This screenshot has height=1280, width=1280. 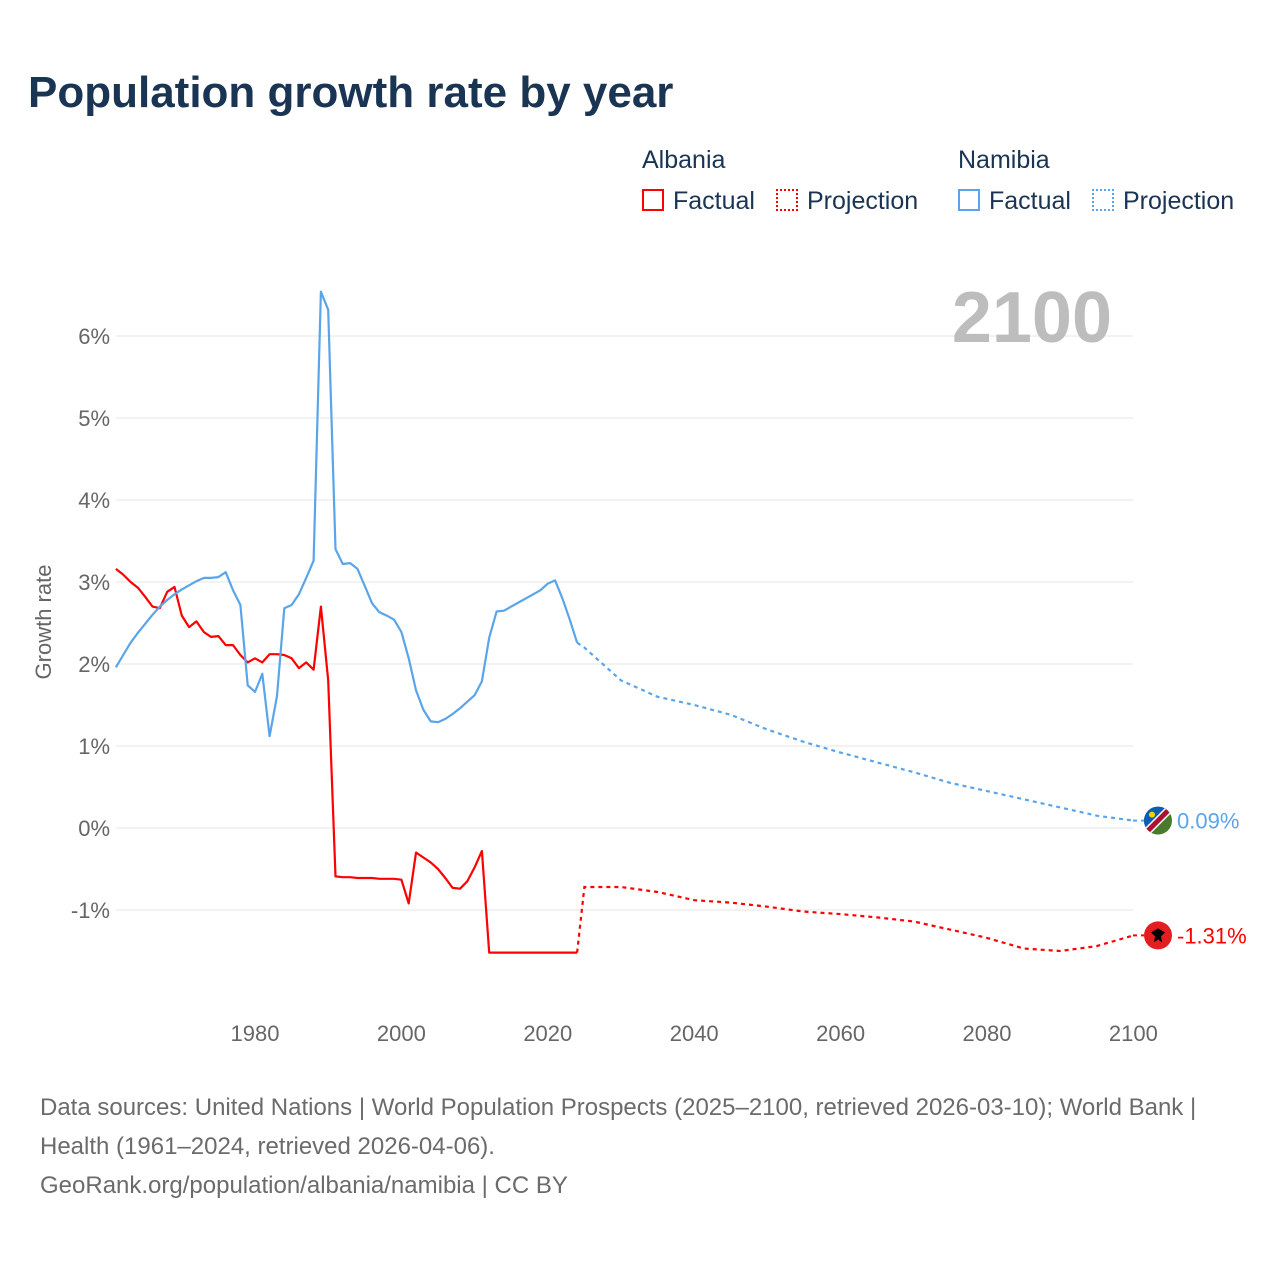 I want to click on albania-factual-line, so click(x=346, y=761).